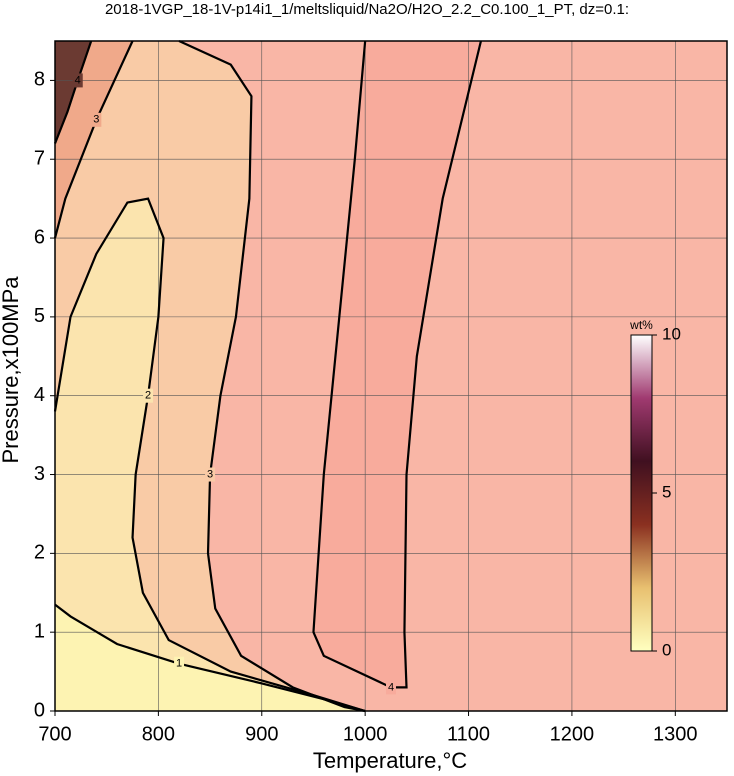 The height and width of the screenshot is (776, 734). What do you see at coordinates (39, 631) in the screenshot?
I see `y-tick-label: 1` at bounding box center [39, 631].